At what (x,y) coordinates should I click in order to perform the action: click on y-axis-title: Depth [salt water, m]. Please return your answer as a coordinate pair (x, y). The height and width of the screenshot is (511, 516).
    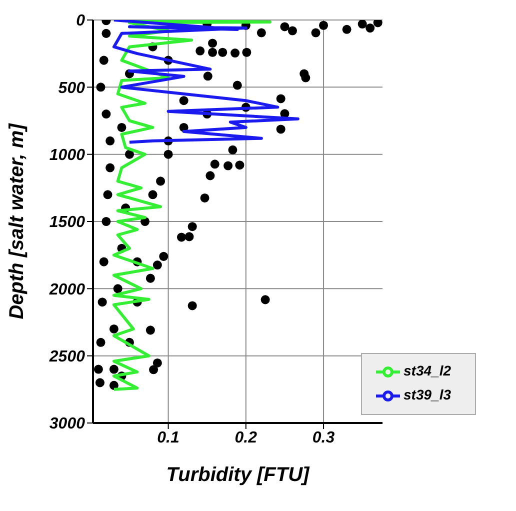
    Looking at the image, I should click on (17, 221).